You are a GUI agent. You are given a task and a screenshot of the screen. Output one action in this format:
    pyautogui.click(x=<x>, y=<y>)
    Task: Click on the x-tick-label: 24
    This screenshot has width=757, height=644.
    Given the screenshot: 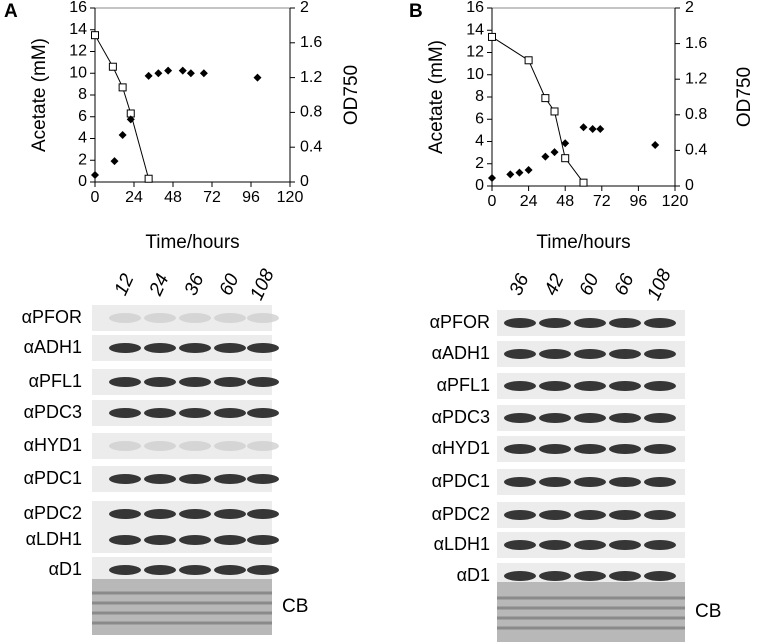 What is the action you would take?
    pyautogui.click(x=134, y=197)
    